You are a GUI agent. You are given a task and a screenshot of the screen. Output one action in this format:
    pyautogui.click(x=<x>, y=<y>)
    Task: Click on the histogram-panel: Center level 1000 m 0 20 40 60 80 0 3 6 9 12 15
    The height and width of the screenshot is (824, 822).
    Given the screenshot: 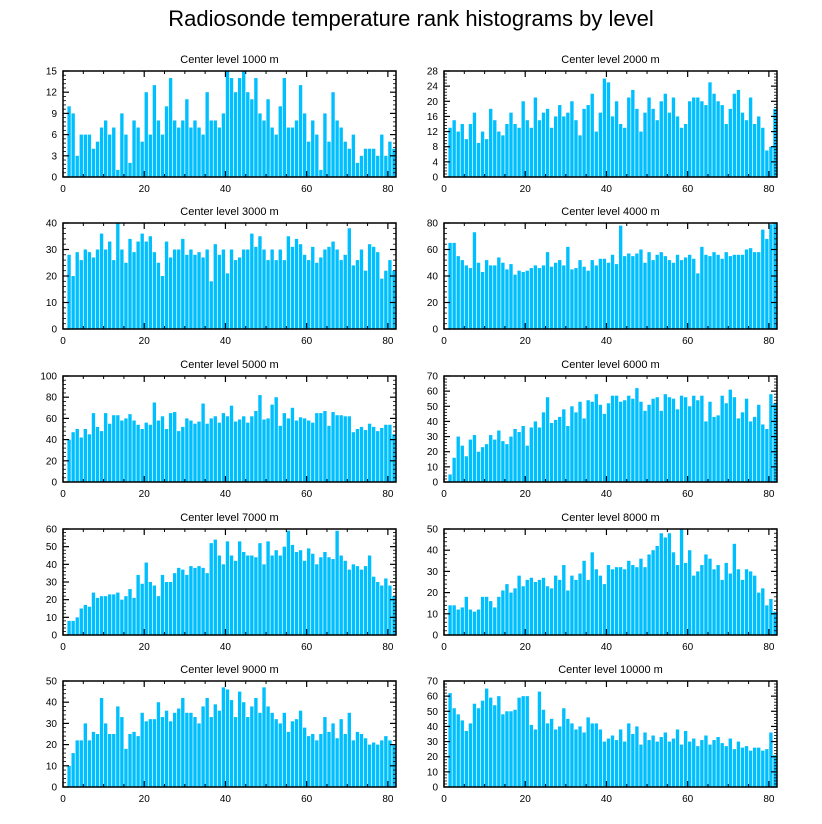 What is the action you would take?
    pyautogui.click(x=221, y=124)
    